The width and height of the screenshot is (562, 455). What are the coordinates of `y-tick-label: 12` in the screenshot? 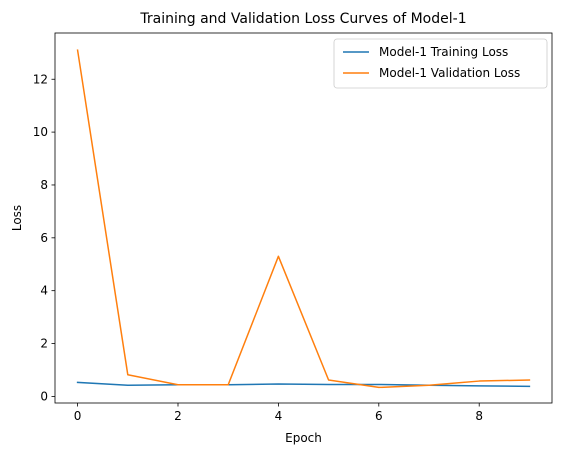 It's located at (40, 79).